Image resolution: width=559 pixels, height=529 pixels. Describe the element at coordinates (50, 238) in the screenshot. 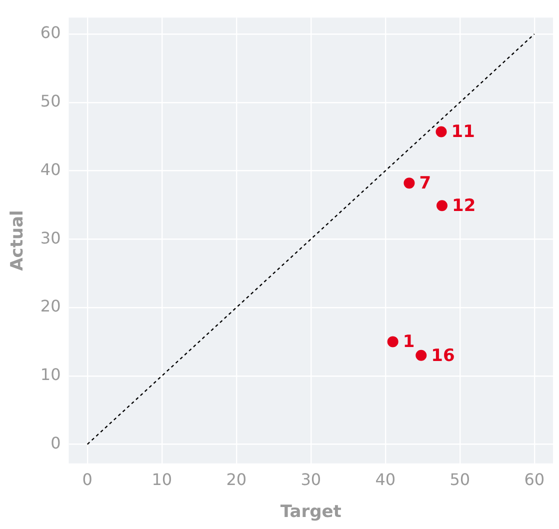

I see `y-tick-label: 30` at that location.